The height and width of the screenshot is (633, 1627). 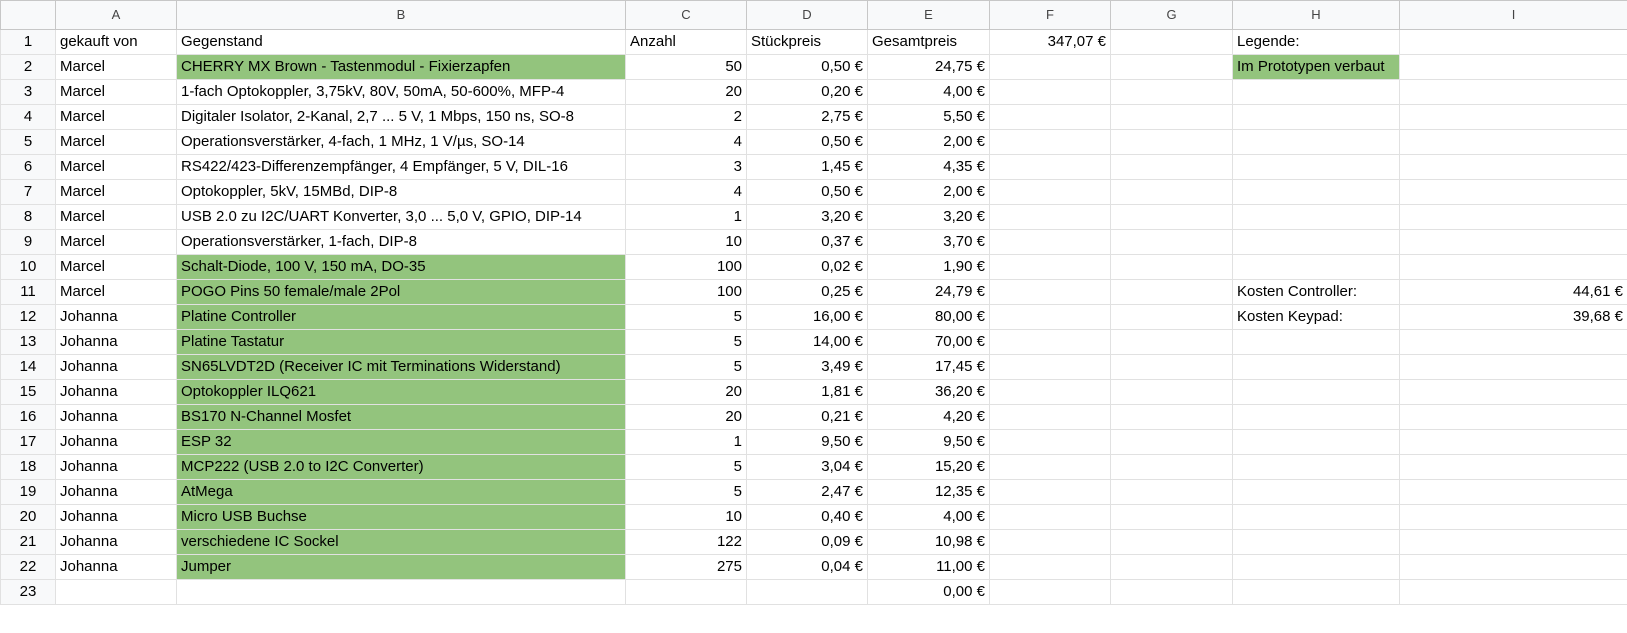 I want to click on cell-i: 44,61 €, so click(x=1513, y=292).